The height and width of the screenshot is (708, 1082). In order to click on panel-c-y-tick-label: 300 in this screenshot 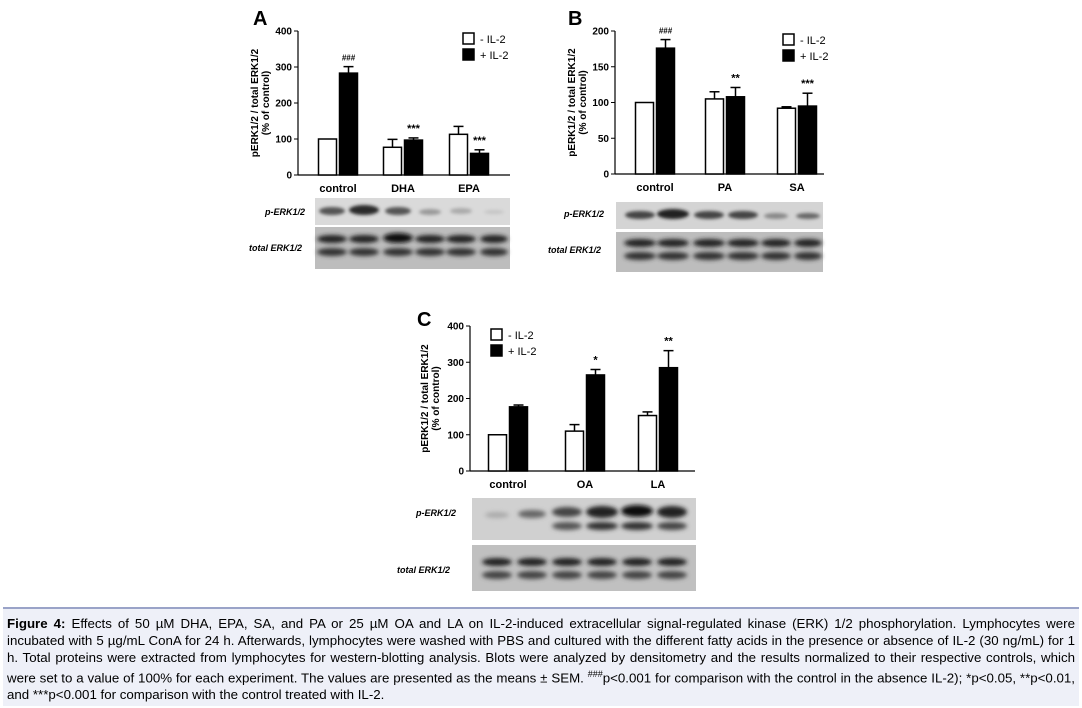, I will do `click(455, 363)`.